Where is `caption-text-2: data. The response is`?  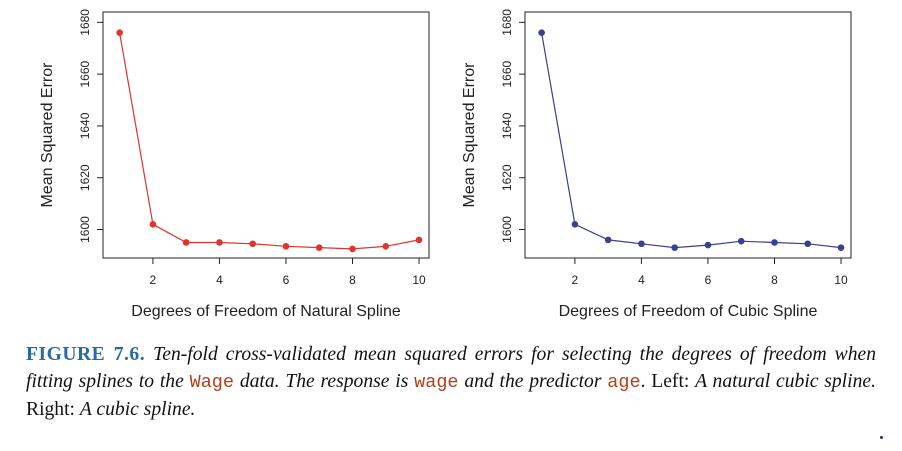 caption-text-2: data. The response is is located at coordinates (324, 381).